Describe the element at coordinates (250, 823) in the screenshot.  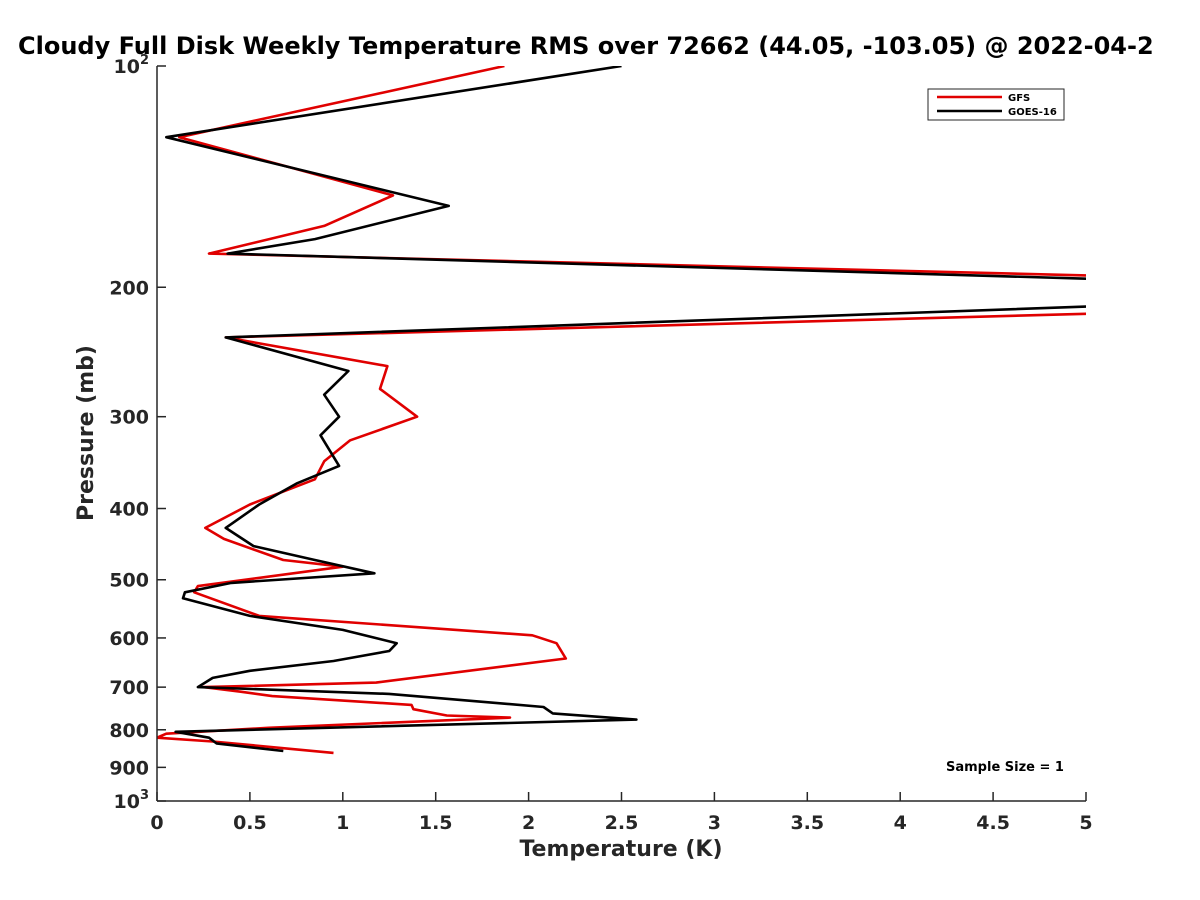
I see `x-tick-label: 0.5` at that location.